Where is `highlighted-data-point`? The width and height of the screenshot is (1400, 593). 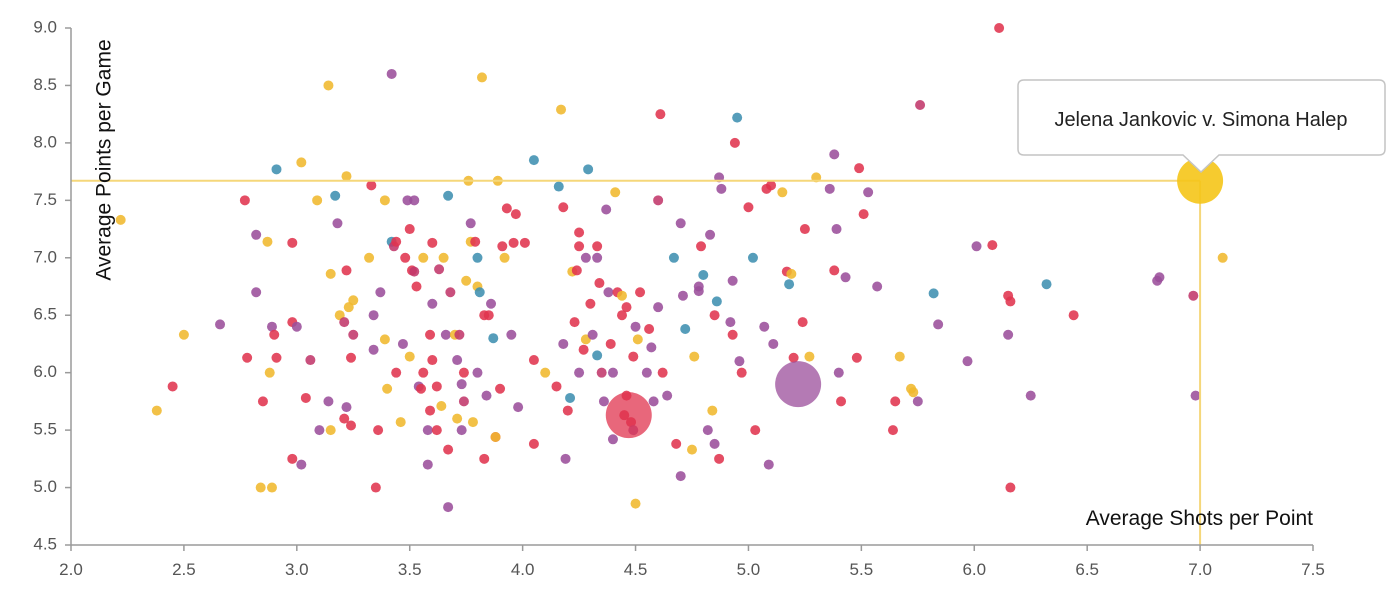
highlighted-data-point is located at coordinates (1200, 180).